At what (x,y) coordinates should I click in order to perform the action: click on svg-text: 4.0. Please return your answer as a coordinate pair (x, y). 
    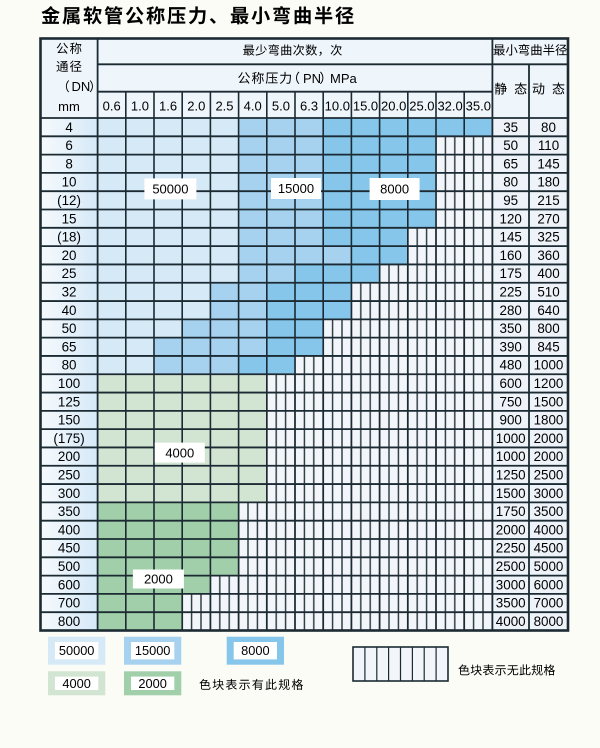
    Looking at the image, I should click on (253, 106).